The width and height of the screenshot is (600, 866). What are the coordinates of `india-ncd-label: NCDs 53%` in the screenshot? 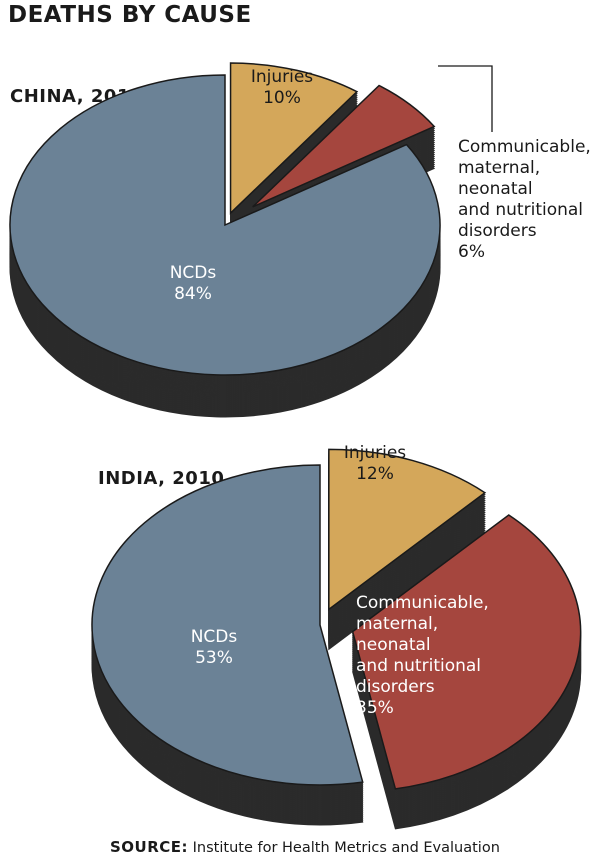 It's located at (214, 647).